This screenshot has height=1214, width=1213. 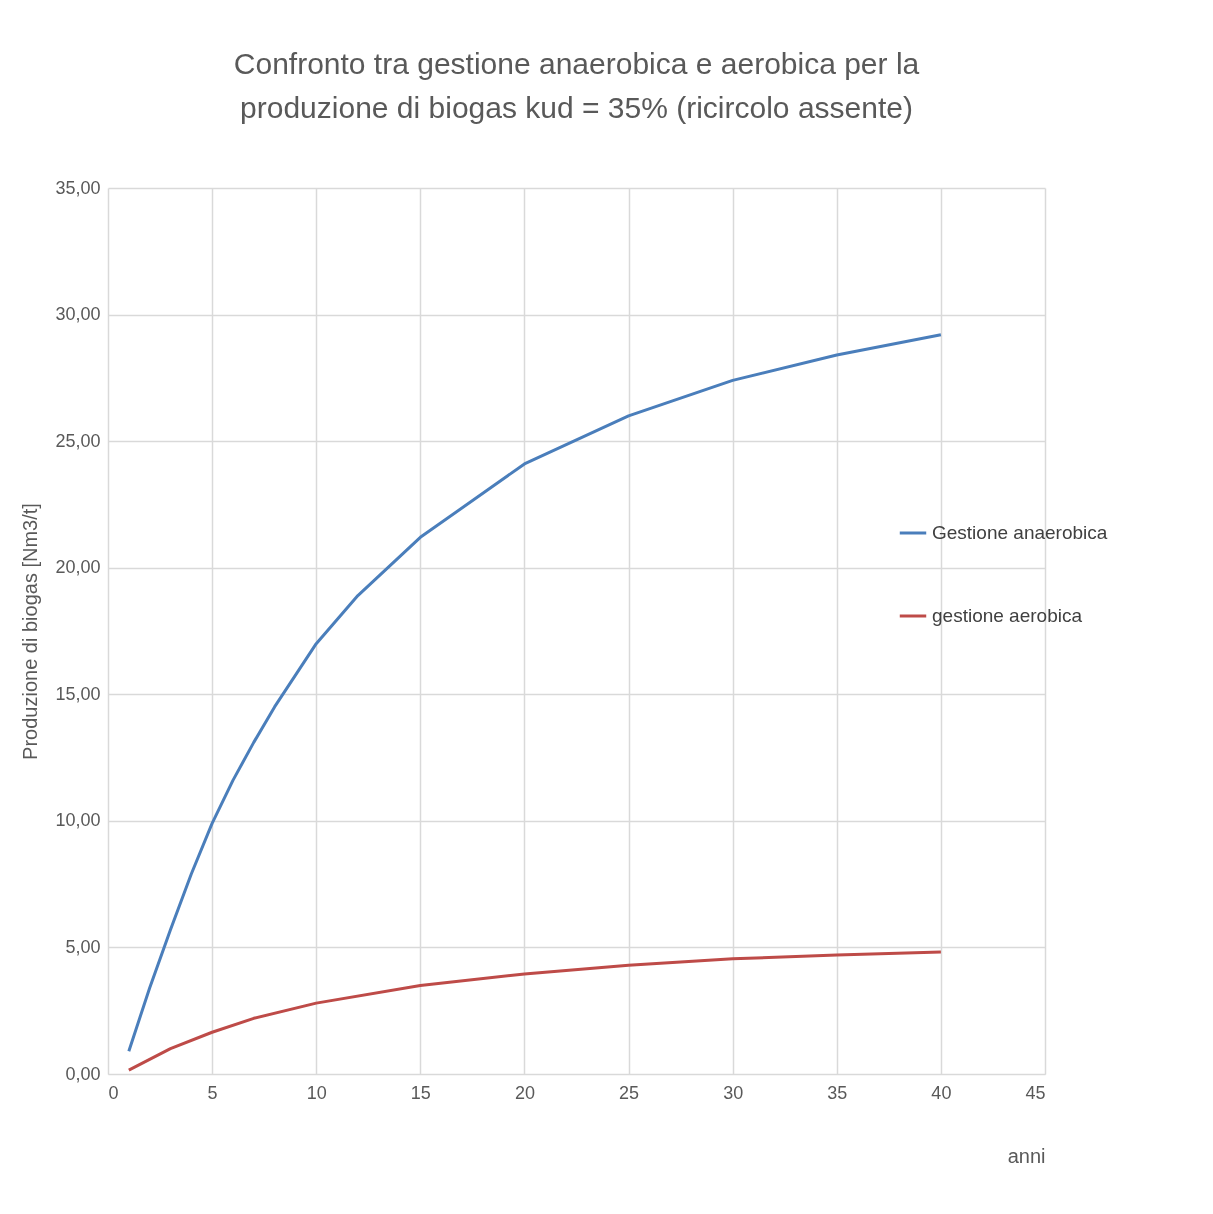 What do you see at coordinates (576, 85) in the screenshot?
I see `chart-title: Confronto tra gestione anaerobica e aerobica per la produzione di biogas kud = 35% (ricircolo assente)` at bounding box center [576, 85].